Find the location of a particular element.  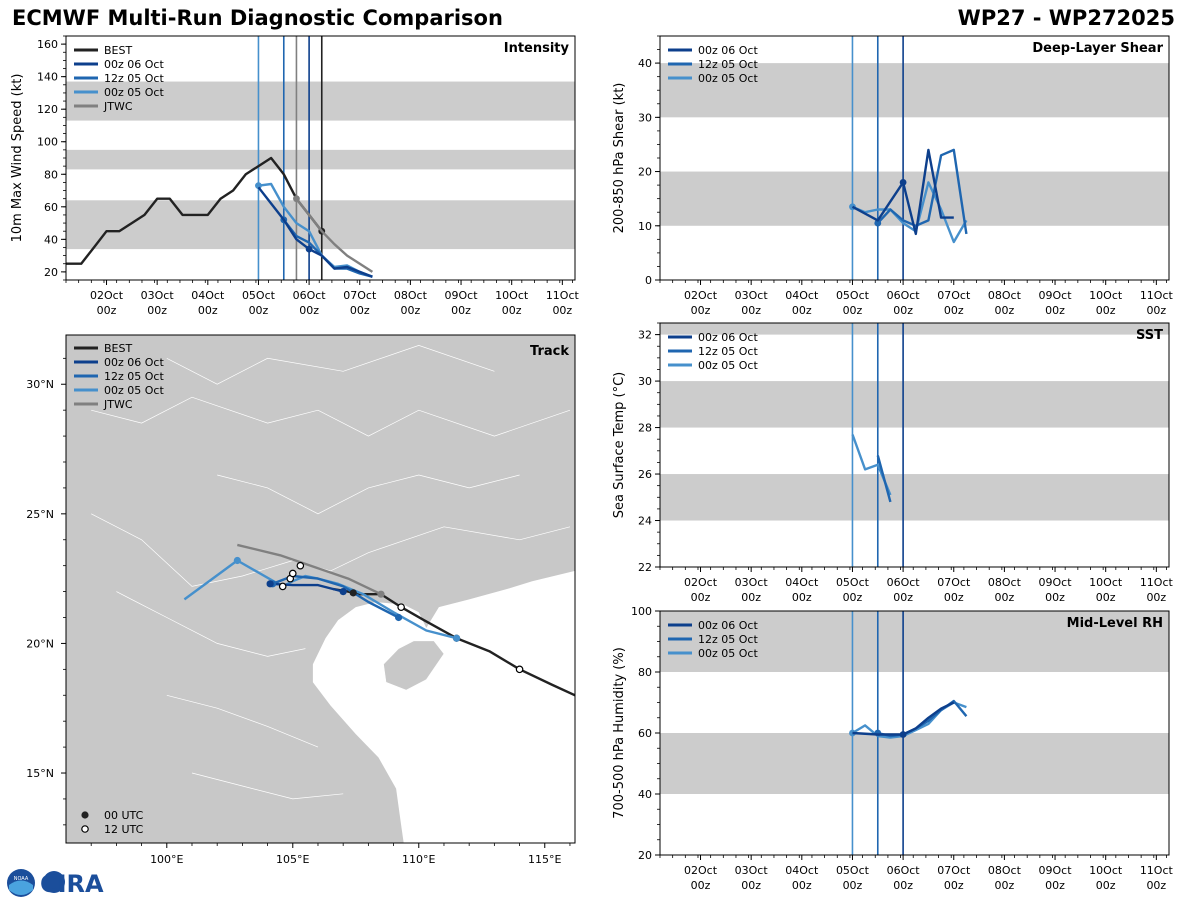

x-tick-sublabel-5: 00z is located at coordinates (954, 597).